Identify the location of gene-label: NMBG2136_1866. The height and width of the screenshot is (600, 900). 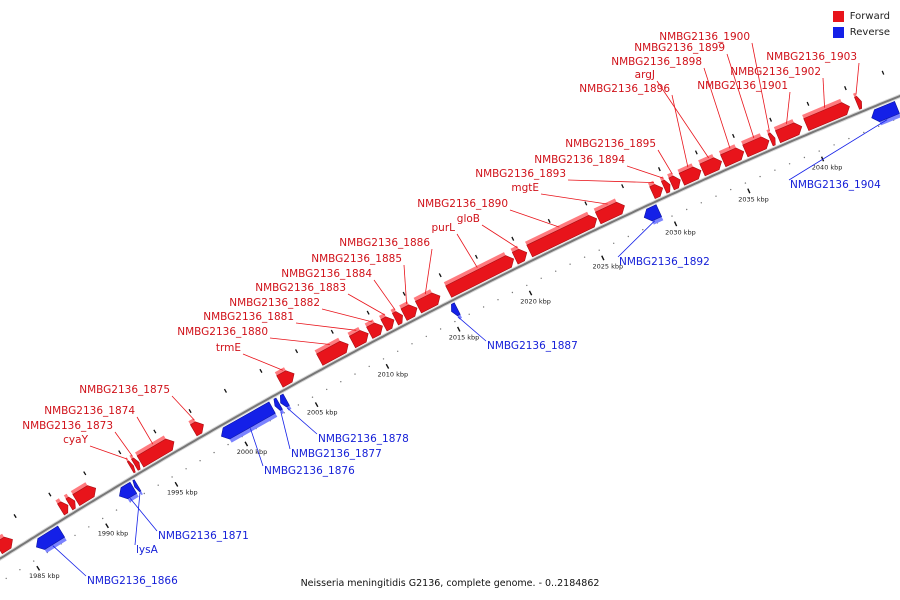
(132, 581).